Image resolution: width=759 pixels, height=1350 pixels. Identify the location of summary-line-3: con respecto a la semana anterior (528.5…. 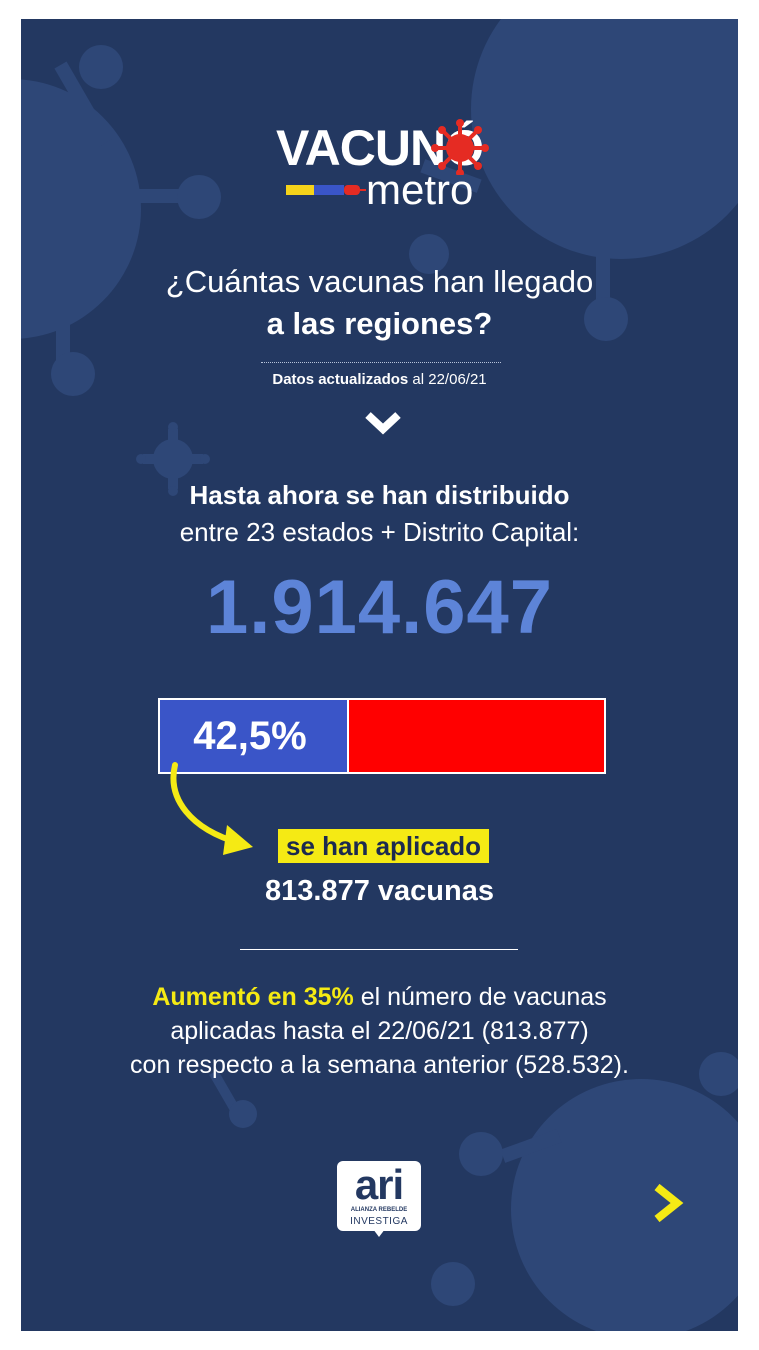
(379, 1065).